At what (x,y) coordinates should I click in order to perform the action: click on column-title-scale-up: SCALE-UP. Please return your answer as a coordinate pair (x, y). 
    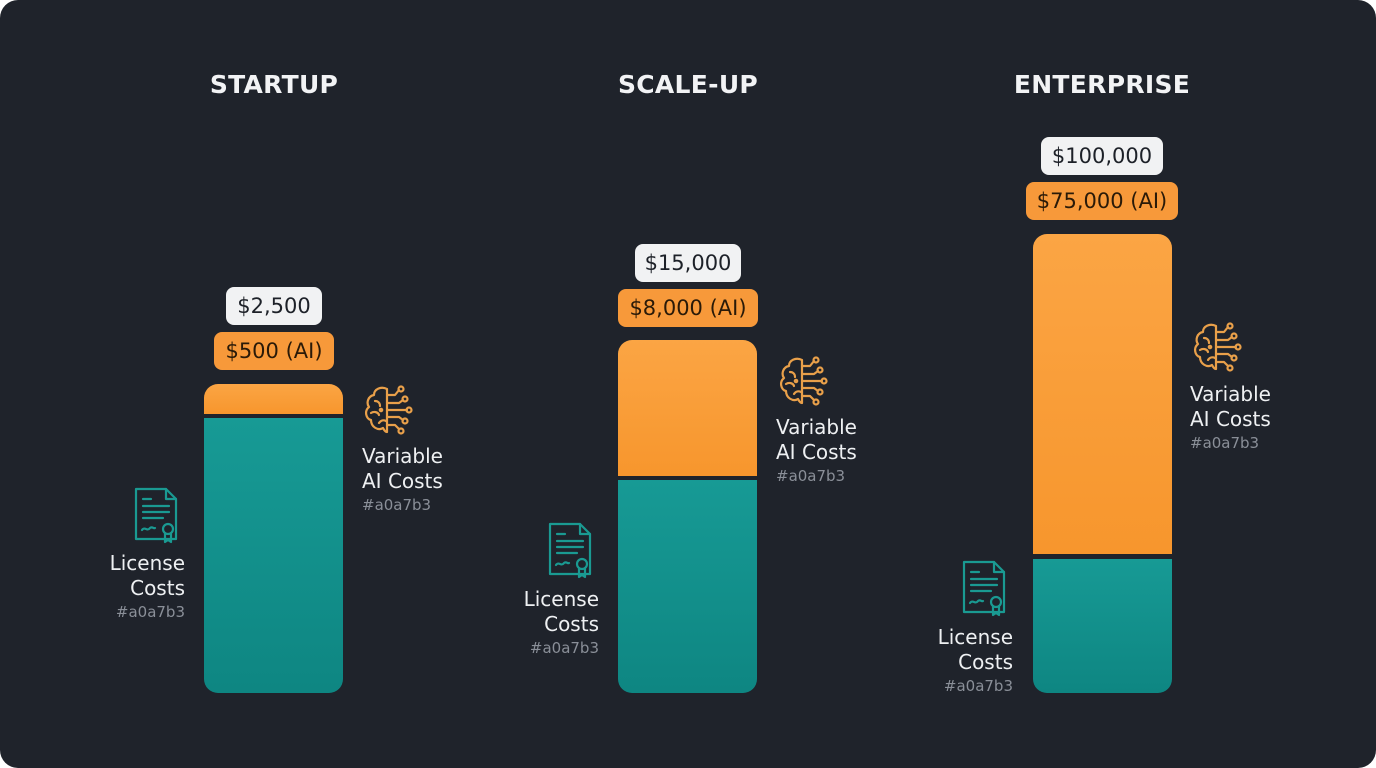
    Looking at the image, I should click on (688, 84).